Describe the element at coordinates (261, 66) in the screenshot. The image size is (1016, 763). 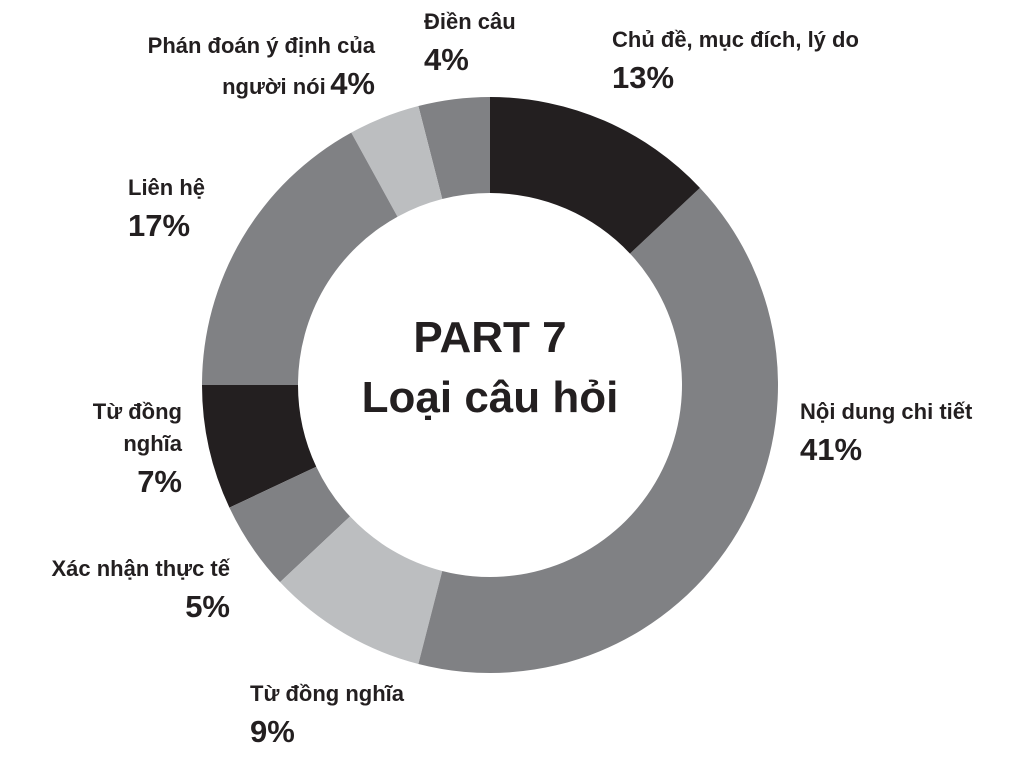
I see `category-label: Phán đoán ý định của người nói` at that location.